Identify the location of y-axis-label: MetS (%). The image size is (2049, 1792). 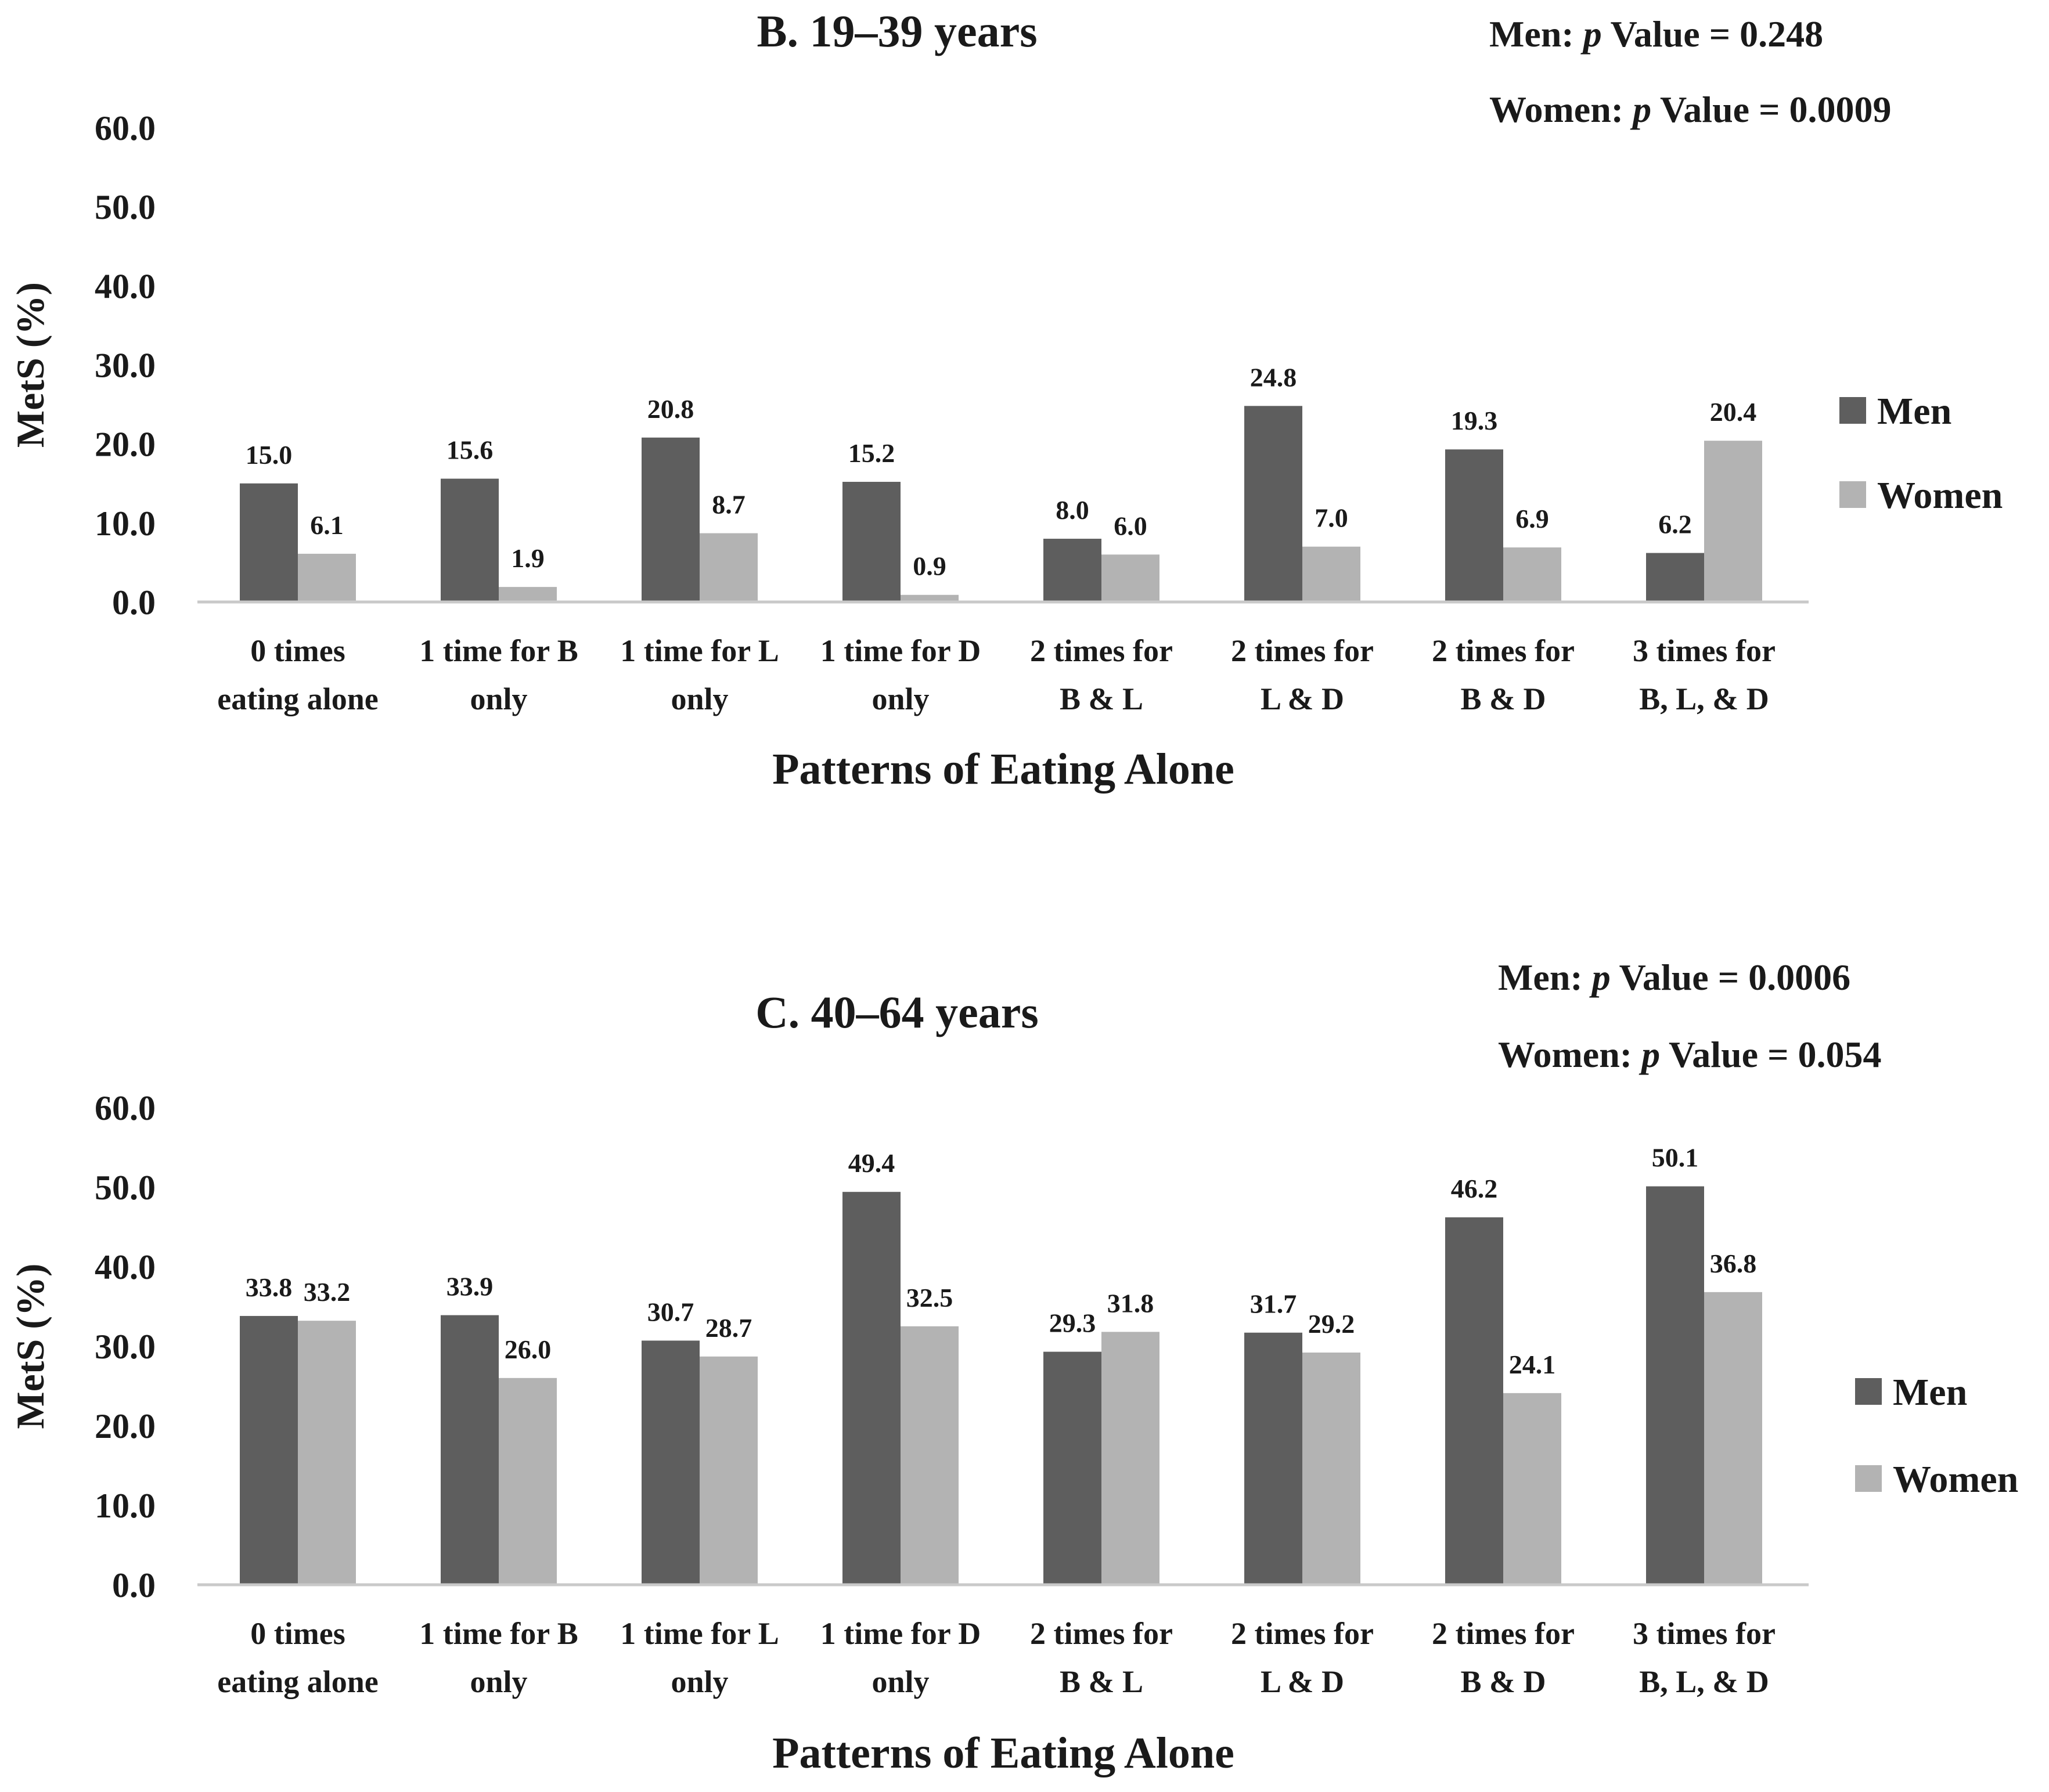
(30, 1346).